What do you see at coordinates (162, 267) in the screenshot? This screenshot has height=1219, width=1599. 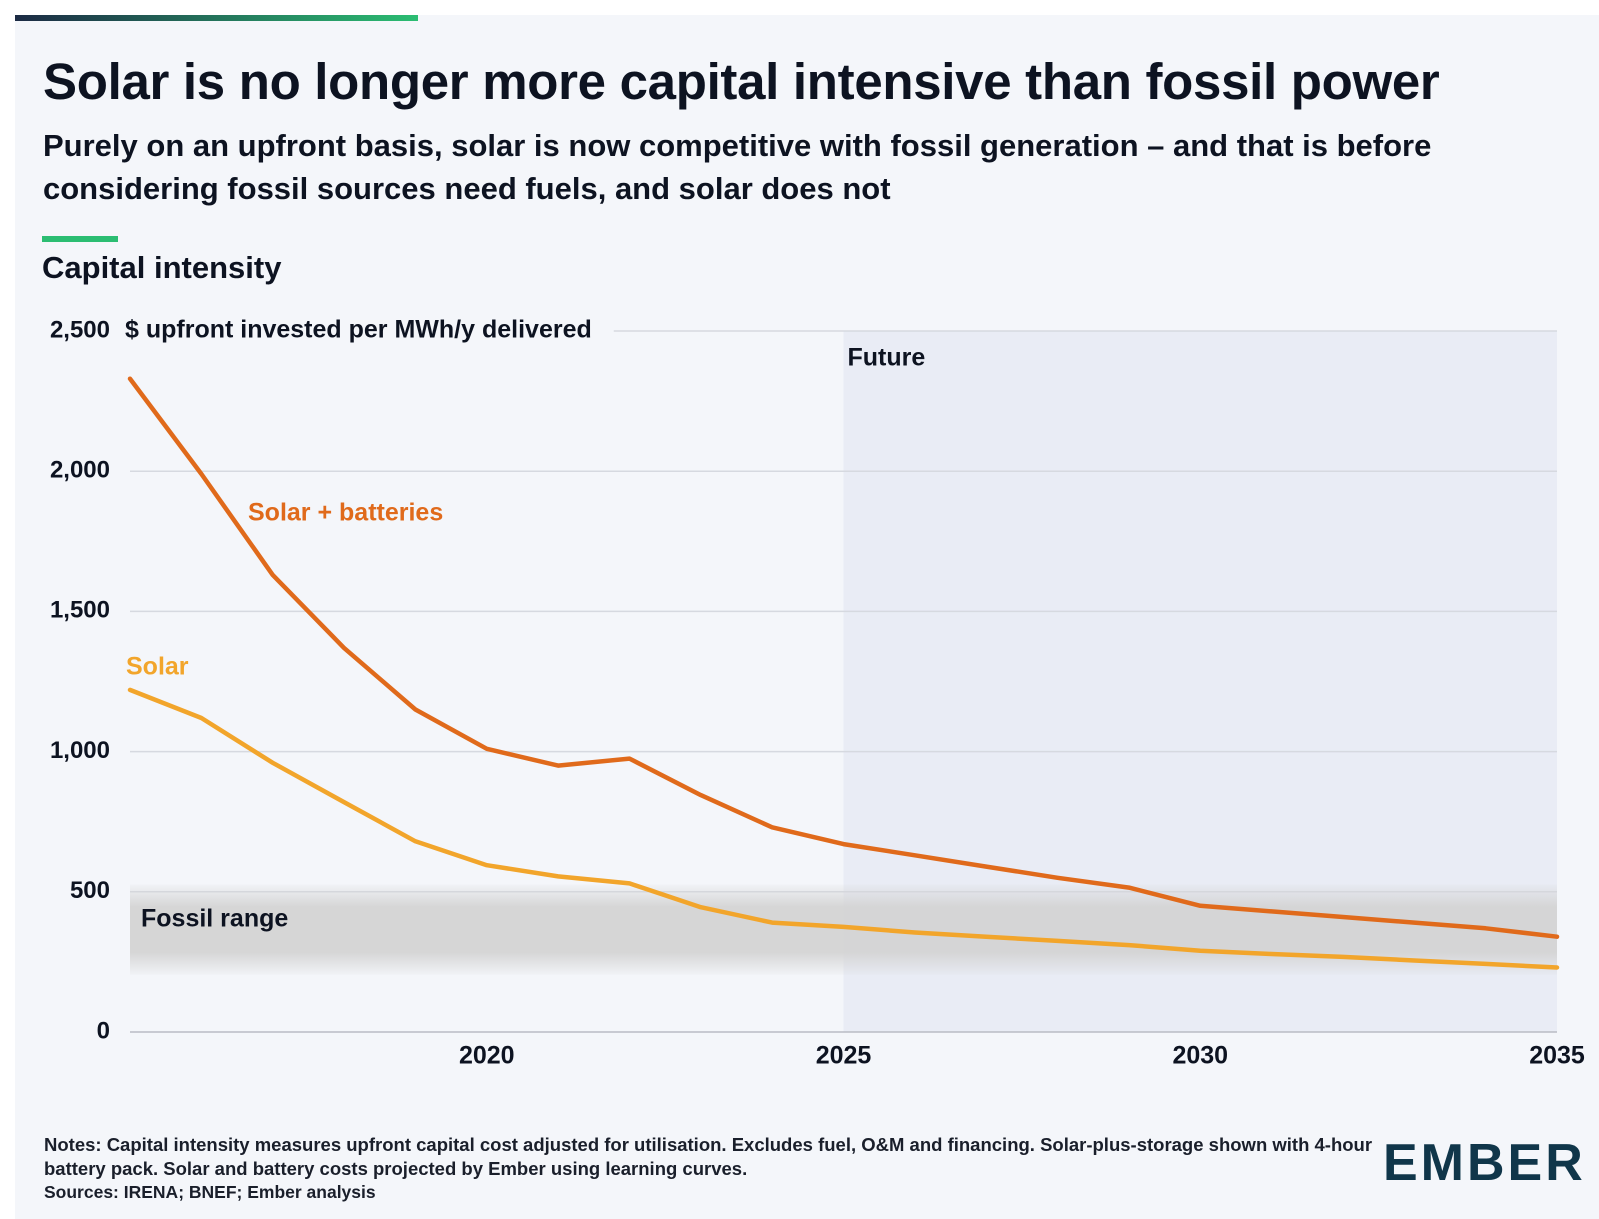 I see `chart-heading: Capital intensity` at bounding box center [162, 267].